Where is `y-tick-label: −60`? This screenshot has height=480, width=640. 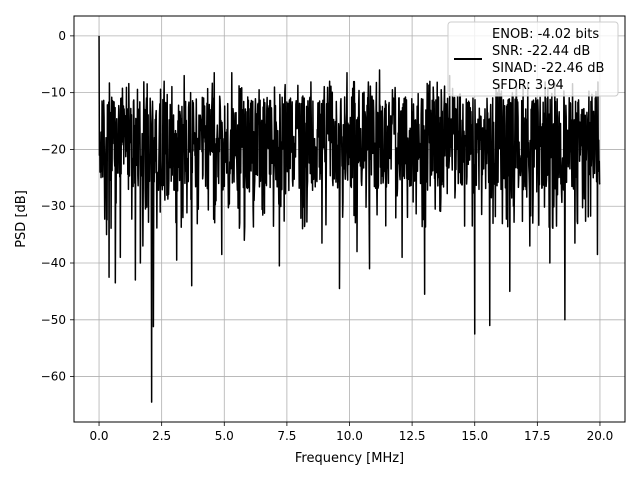 y-tick-label: −60 is located at coordinates (53, 377).